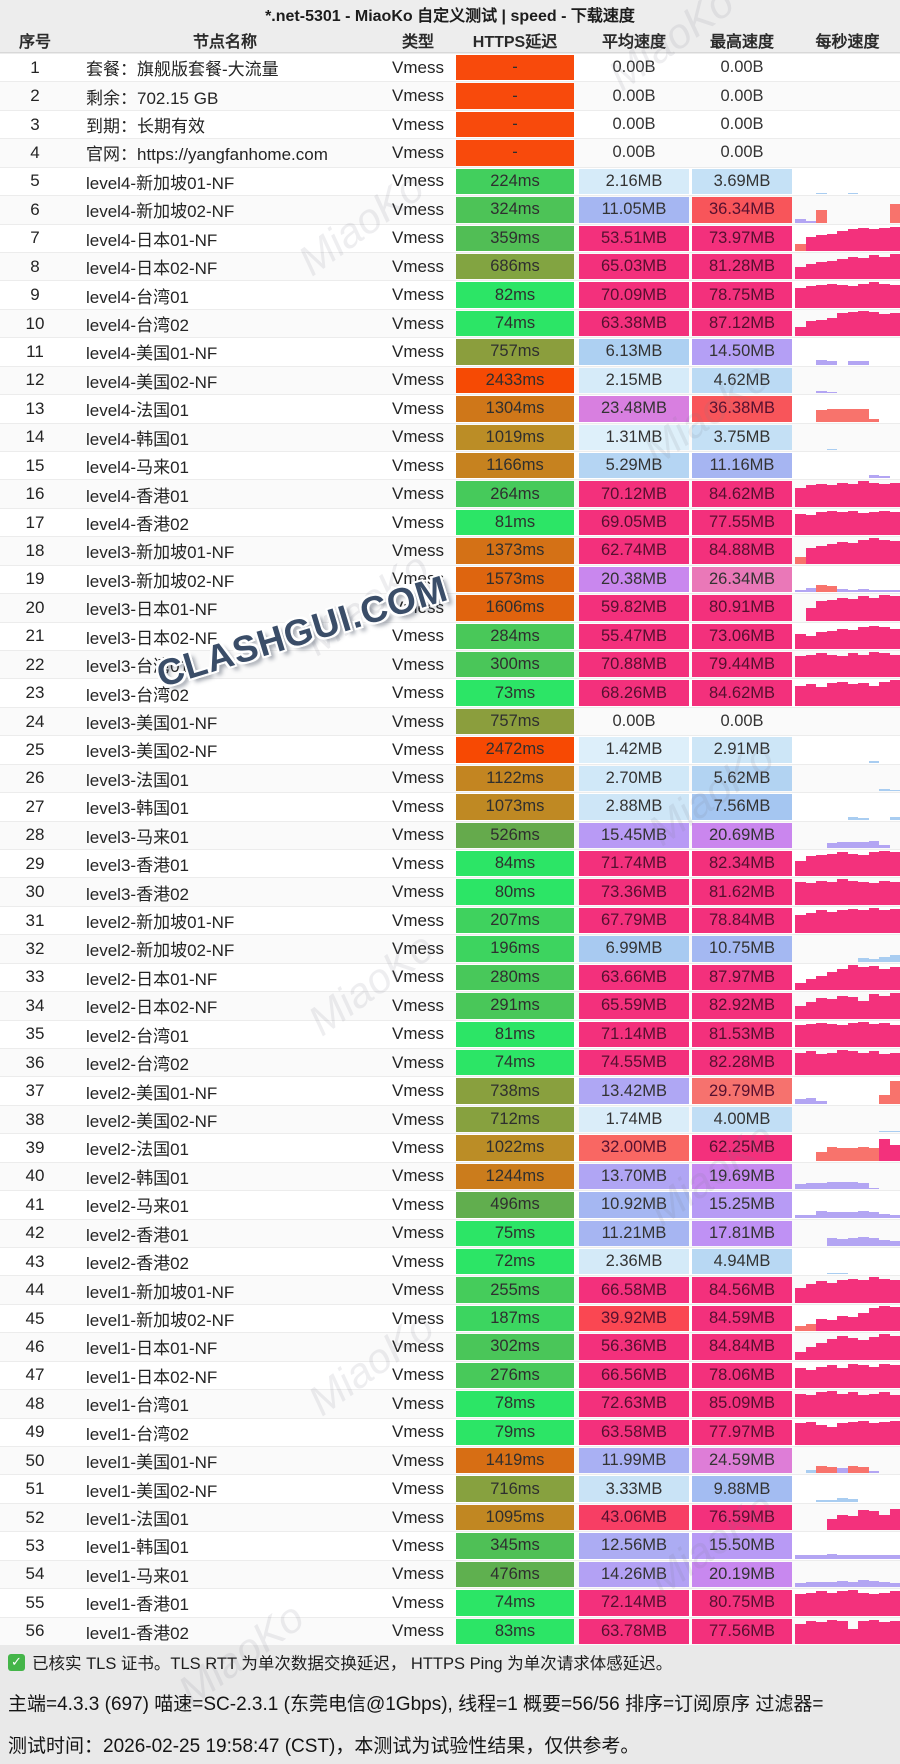  What do you see at coordinates (35, 1147) in the screenshot?
I see `row-index: 39` at bounding box center [35, 1147].